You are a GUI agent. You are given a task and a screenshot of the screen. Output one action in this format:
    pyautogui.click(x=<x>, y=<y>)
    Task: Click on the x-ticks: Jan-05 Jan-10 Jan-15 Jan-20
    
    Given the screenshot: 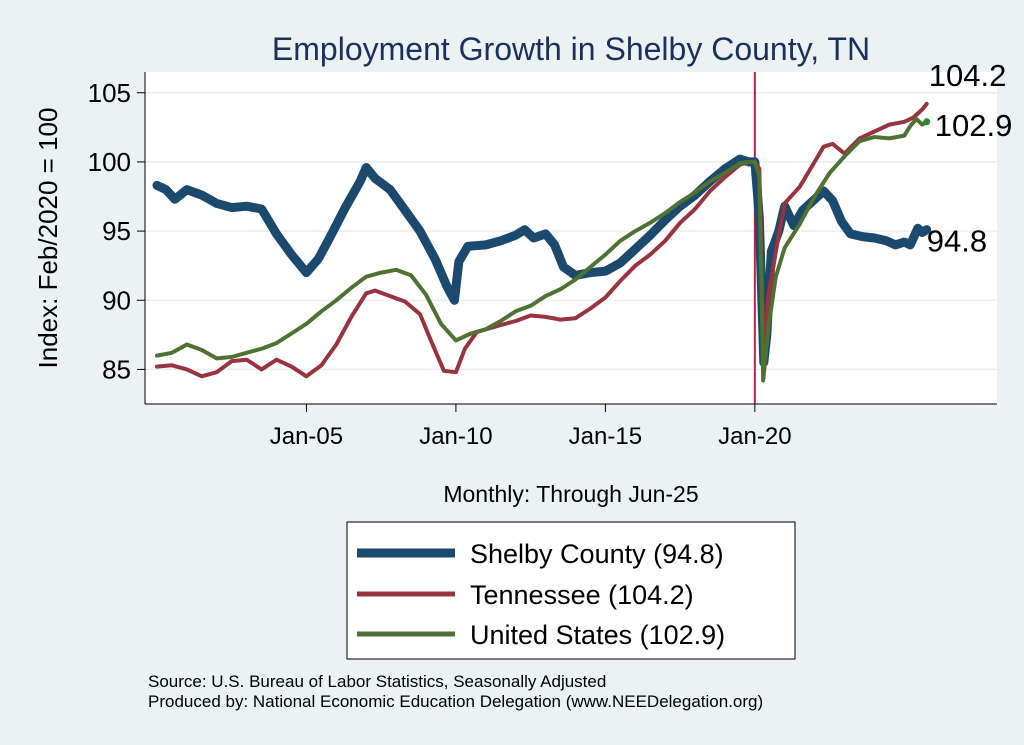 What is the action you would take?
    pyautogui.click(x=531, y=427)
    